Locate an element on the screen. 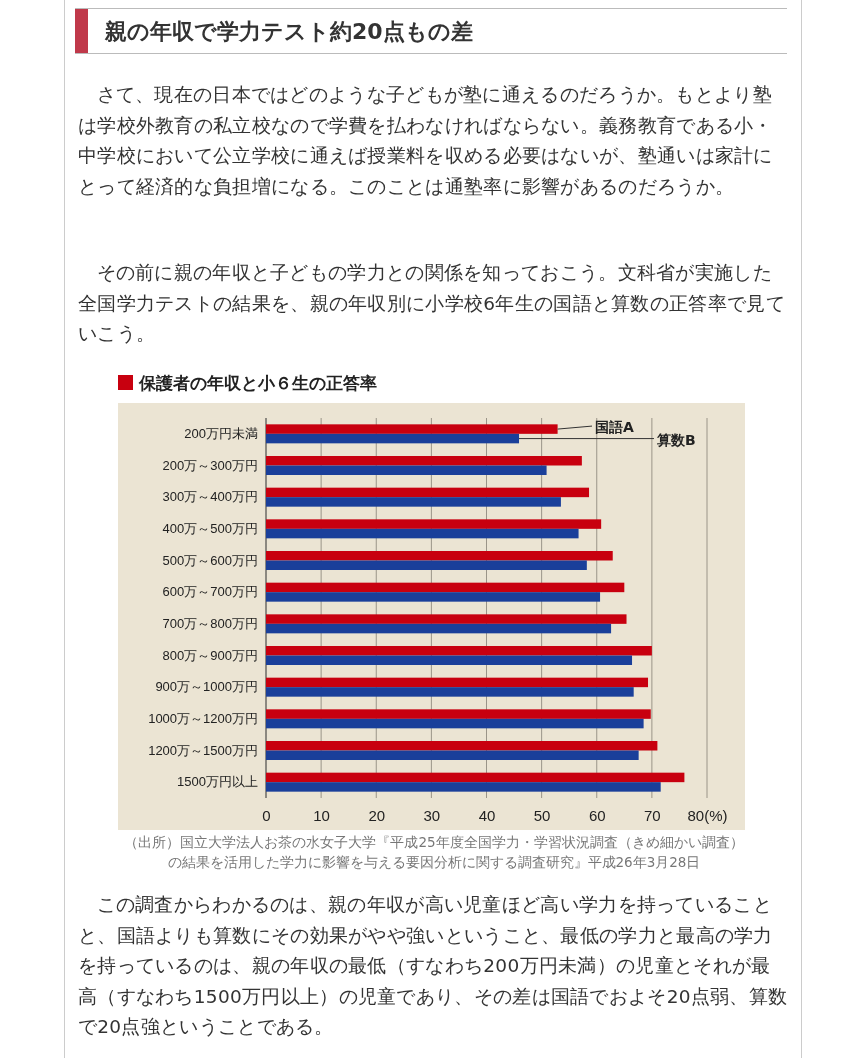 The width and height of the screenshot is (864, 1058). x-tick-label: 20 is located at coordinates (377, 815).